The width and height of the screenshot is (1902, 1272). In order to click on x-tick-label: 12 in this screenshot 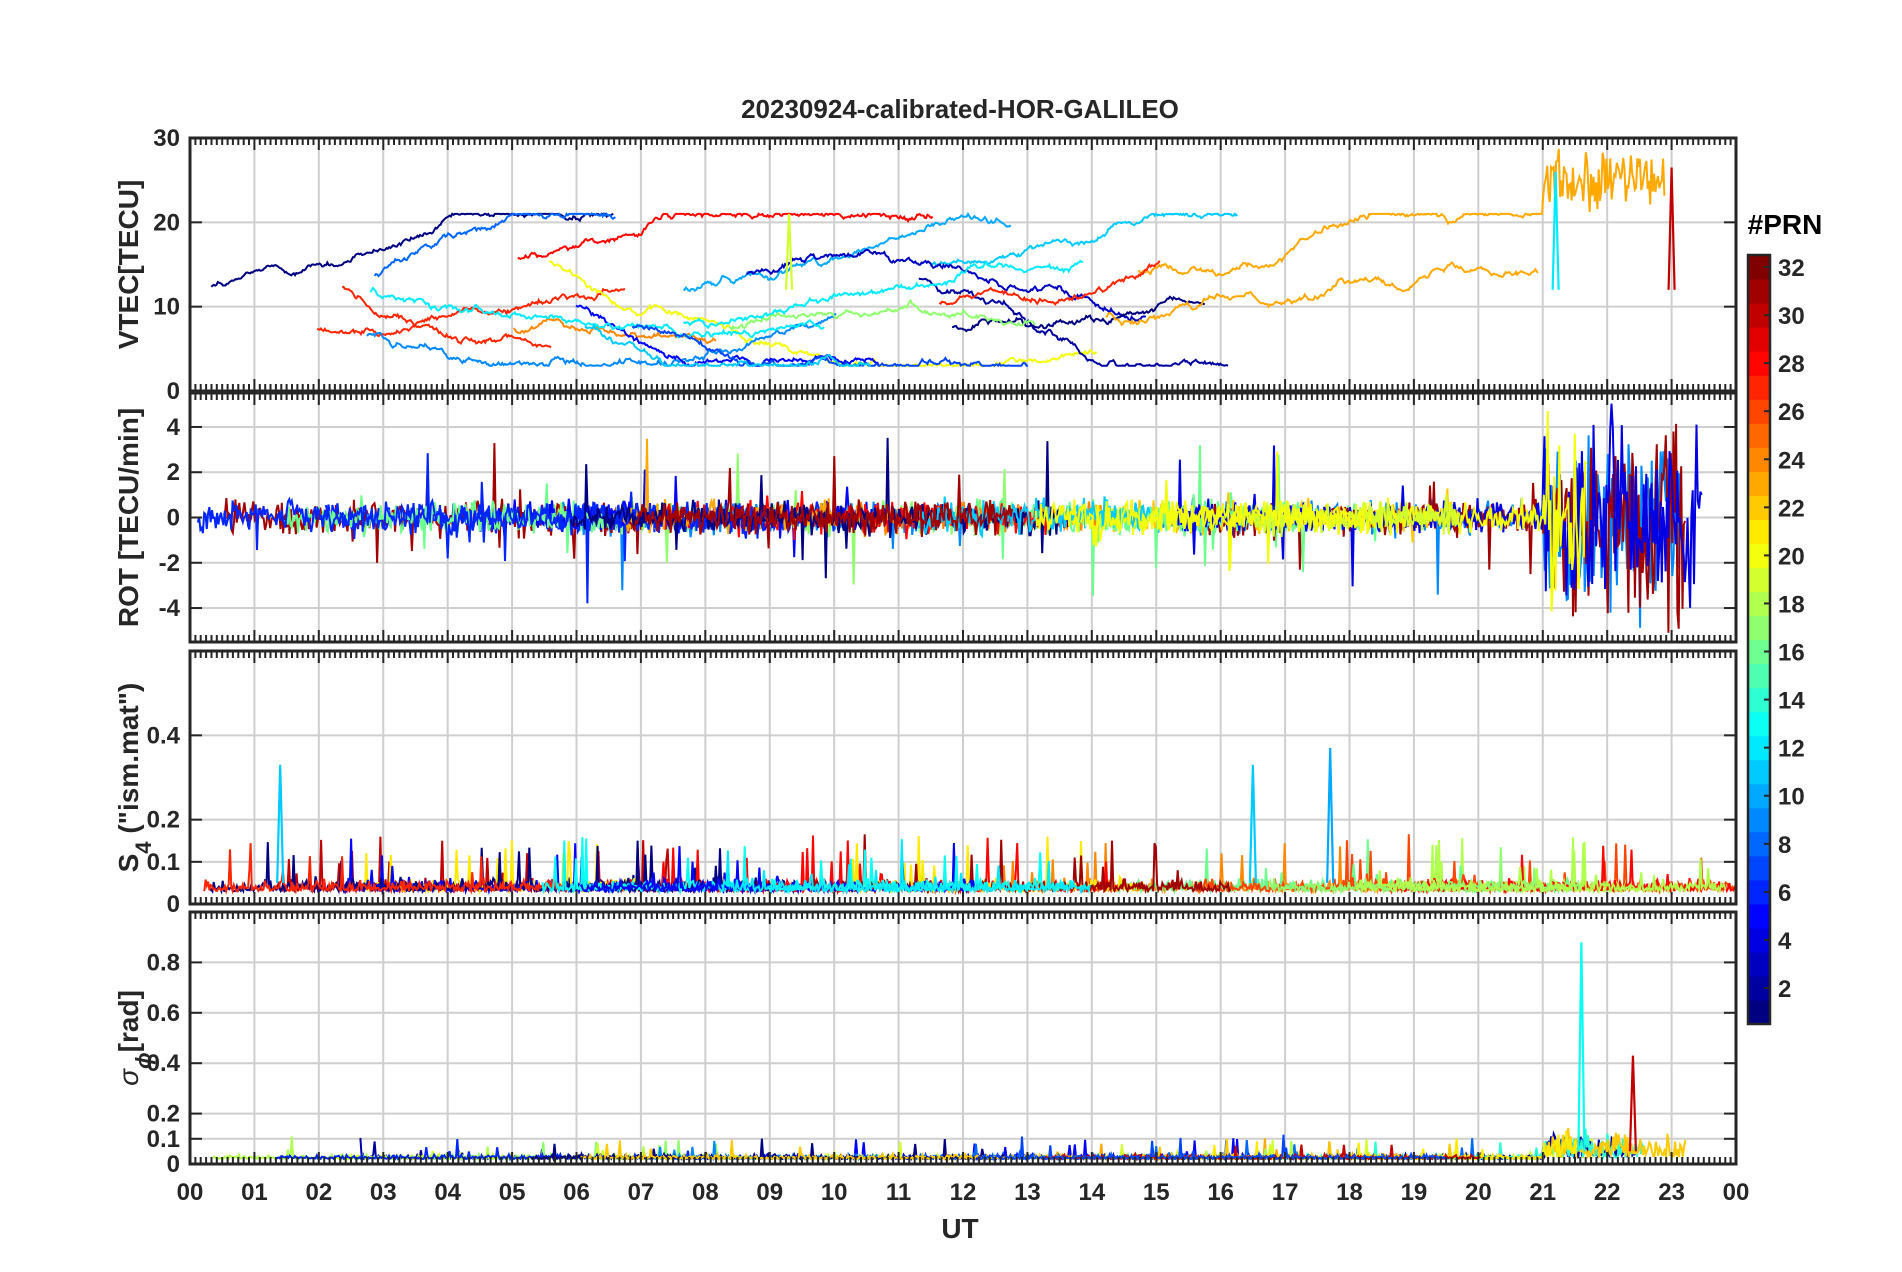, I will do `click(963, 1192)`.